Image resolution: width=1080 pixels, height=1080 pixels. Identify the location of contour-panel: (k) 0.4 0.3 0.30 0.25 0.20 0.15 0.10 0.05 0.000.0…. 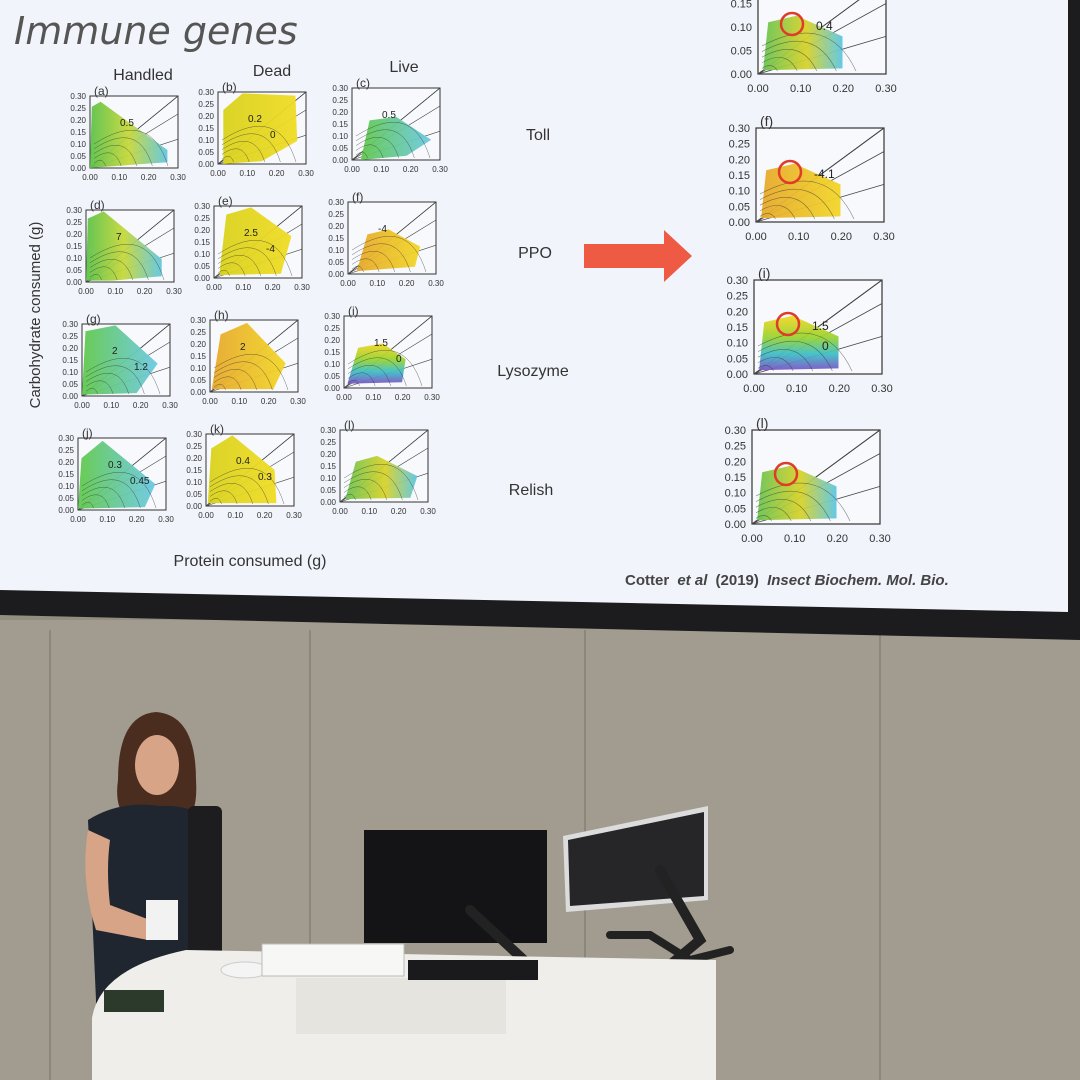
(244, 471).